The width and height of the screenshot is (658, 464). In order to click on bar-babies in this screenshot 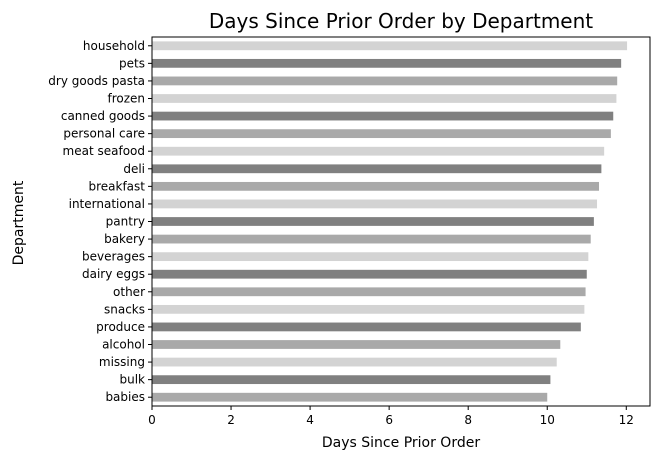, I will do `click(350, 397)`.